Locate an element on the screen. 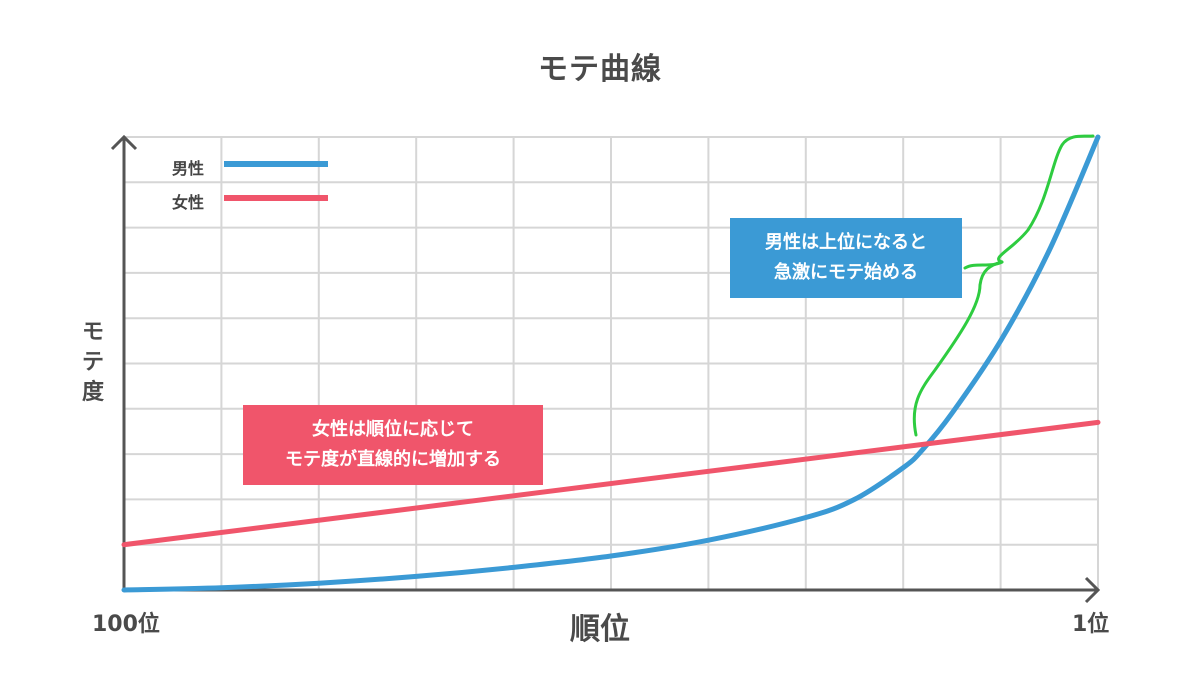  annotation-bracket-tip is located at coordinates (983, 265).